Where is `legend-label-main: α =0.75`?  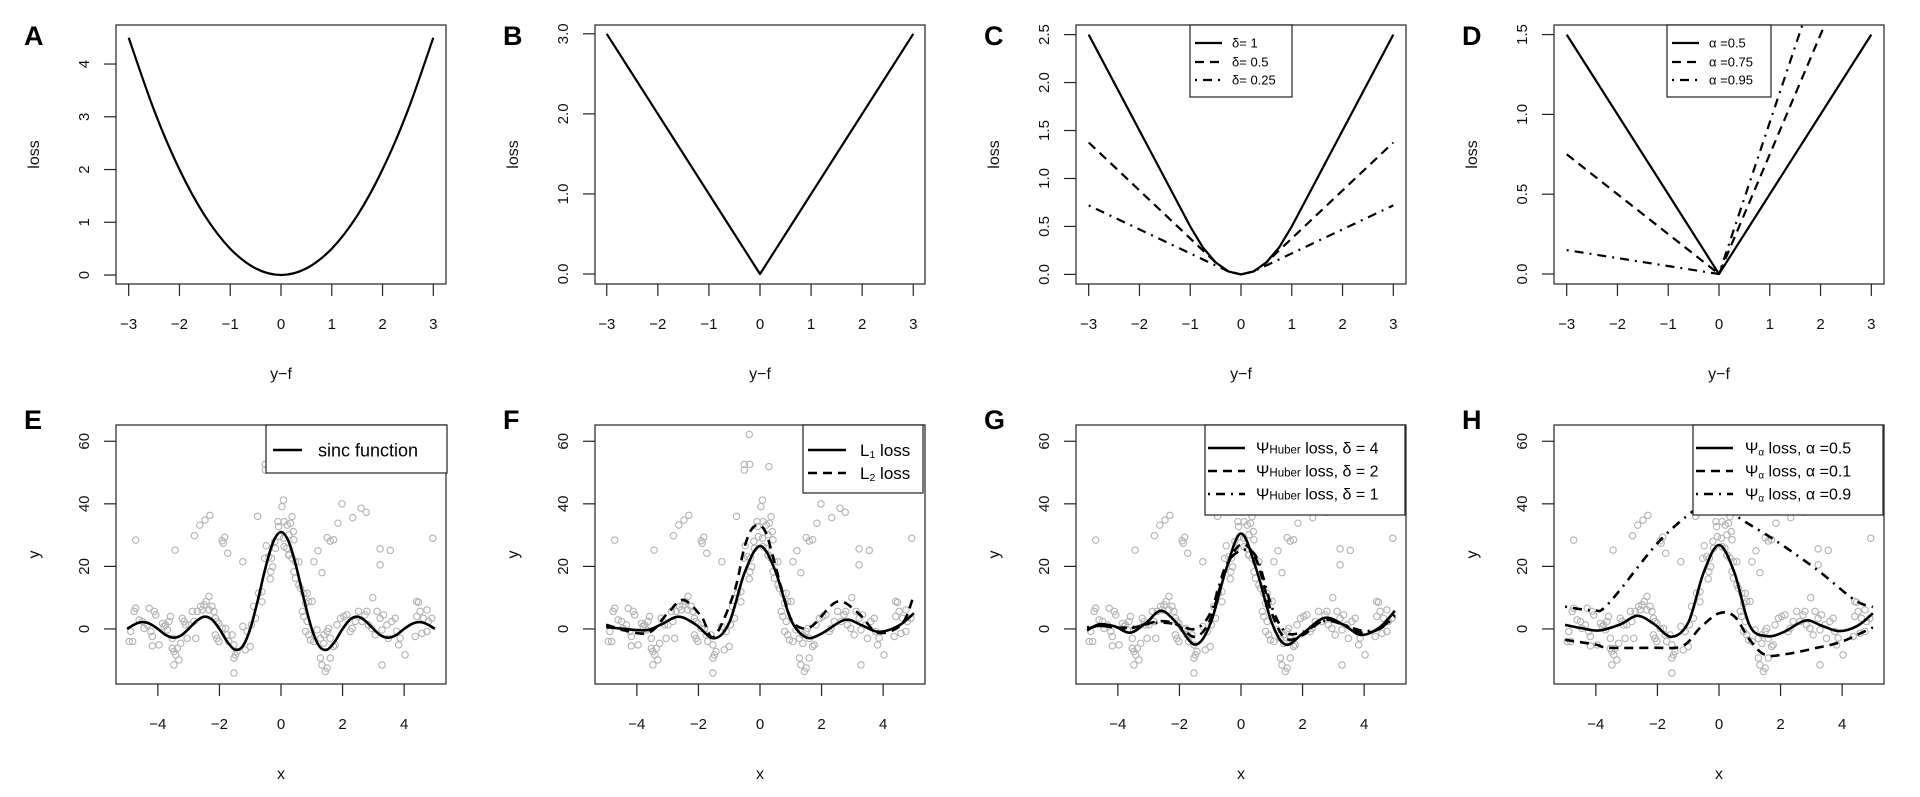 legend-label-main: α =0.75 is located at coordinates (1731, 62).